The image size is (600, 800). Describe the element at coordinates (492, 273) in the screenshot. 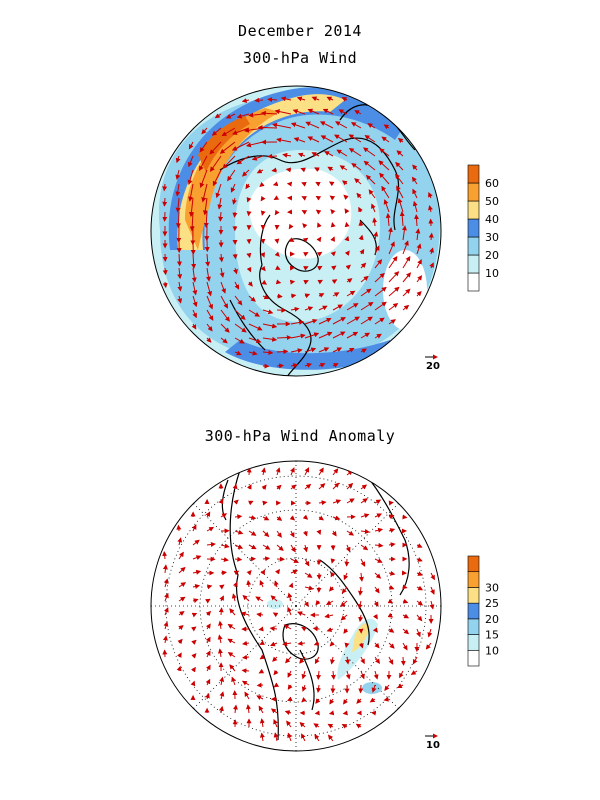

I see `colorbar-tick-label: 10` at that location.